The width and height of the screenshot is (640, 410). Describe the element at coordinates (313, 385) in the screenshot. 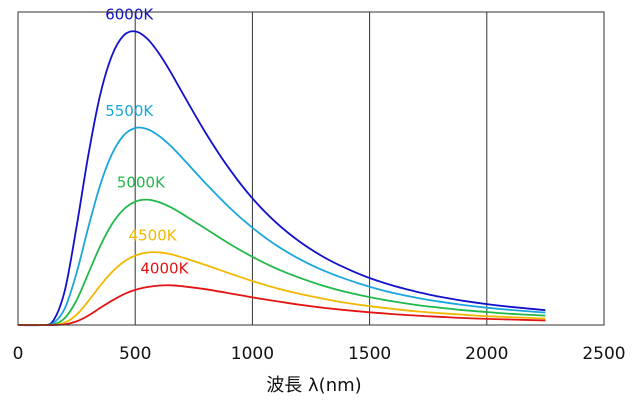

I see `x-axis-title: 波長 λ(nm)` at that location.